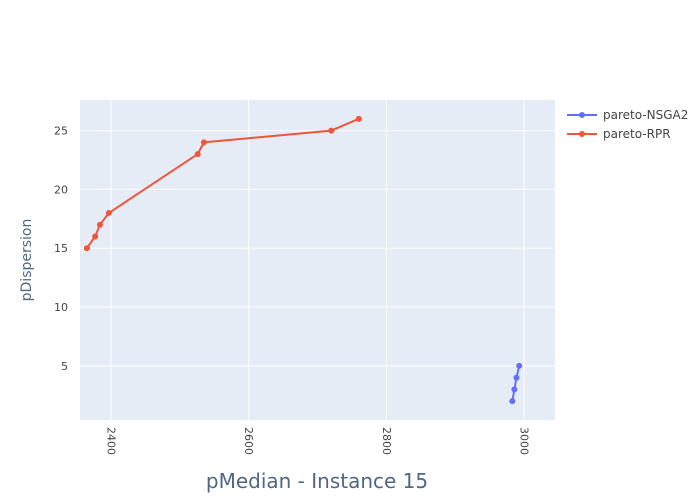  I want to click on x-tick-label: 3000, so click(524, 441).